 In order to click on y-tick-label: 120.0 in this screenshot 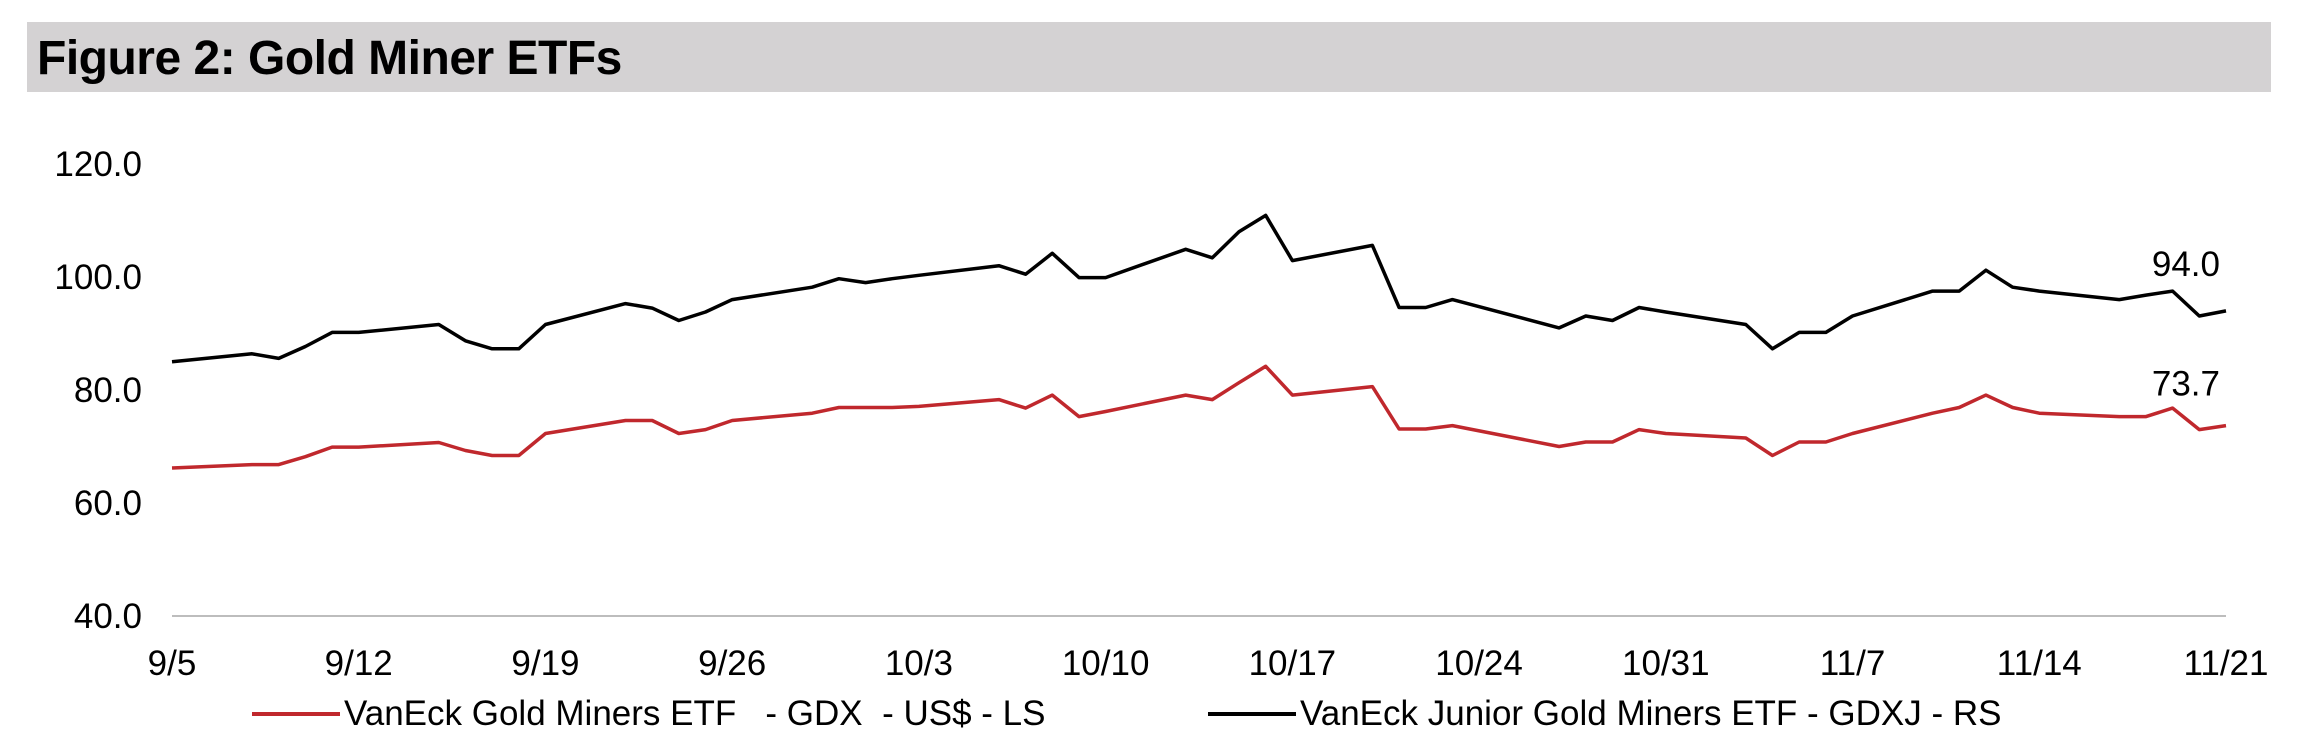, I will do `click(98, 164)`.